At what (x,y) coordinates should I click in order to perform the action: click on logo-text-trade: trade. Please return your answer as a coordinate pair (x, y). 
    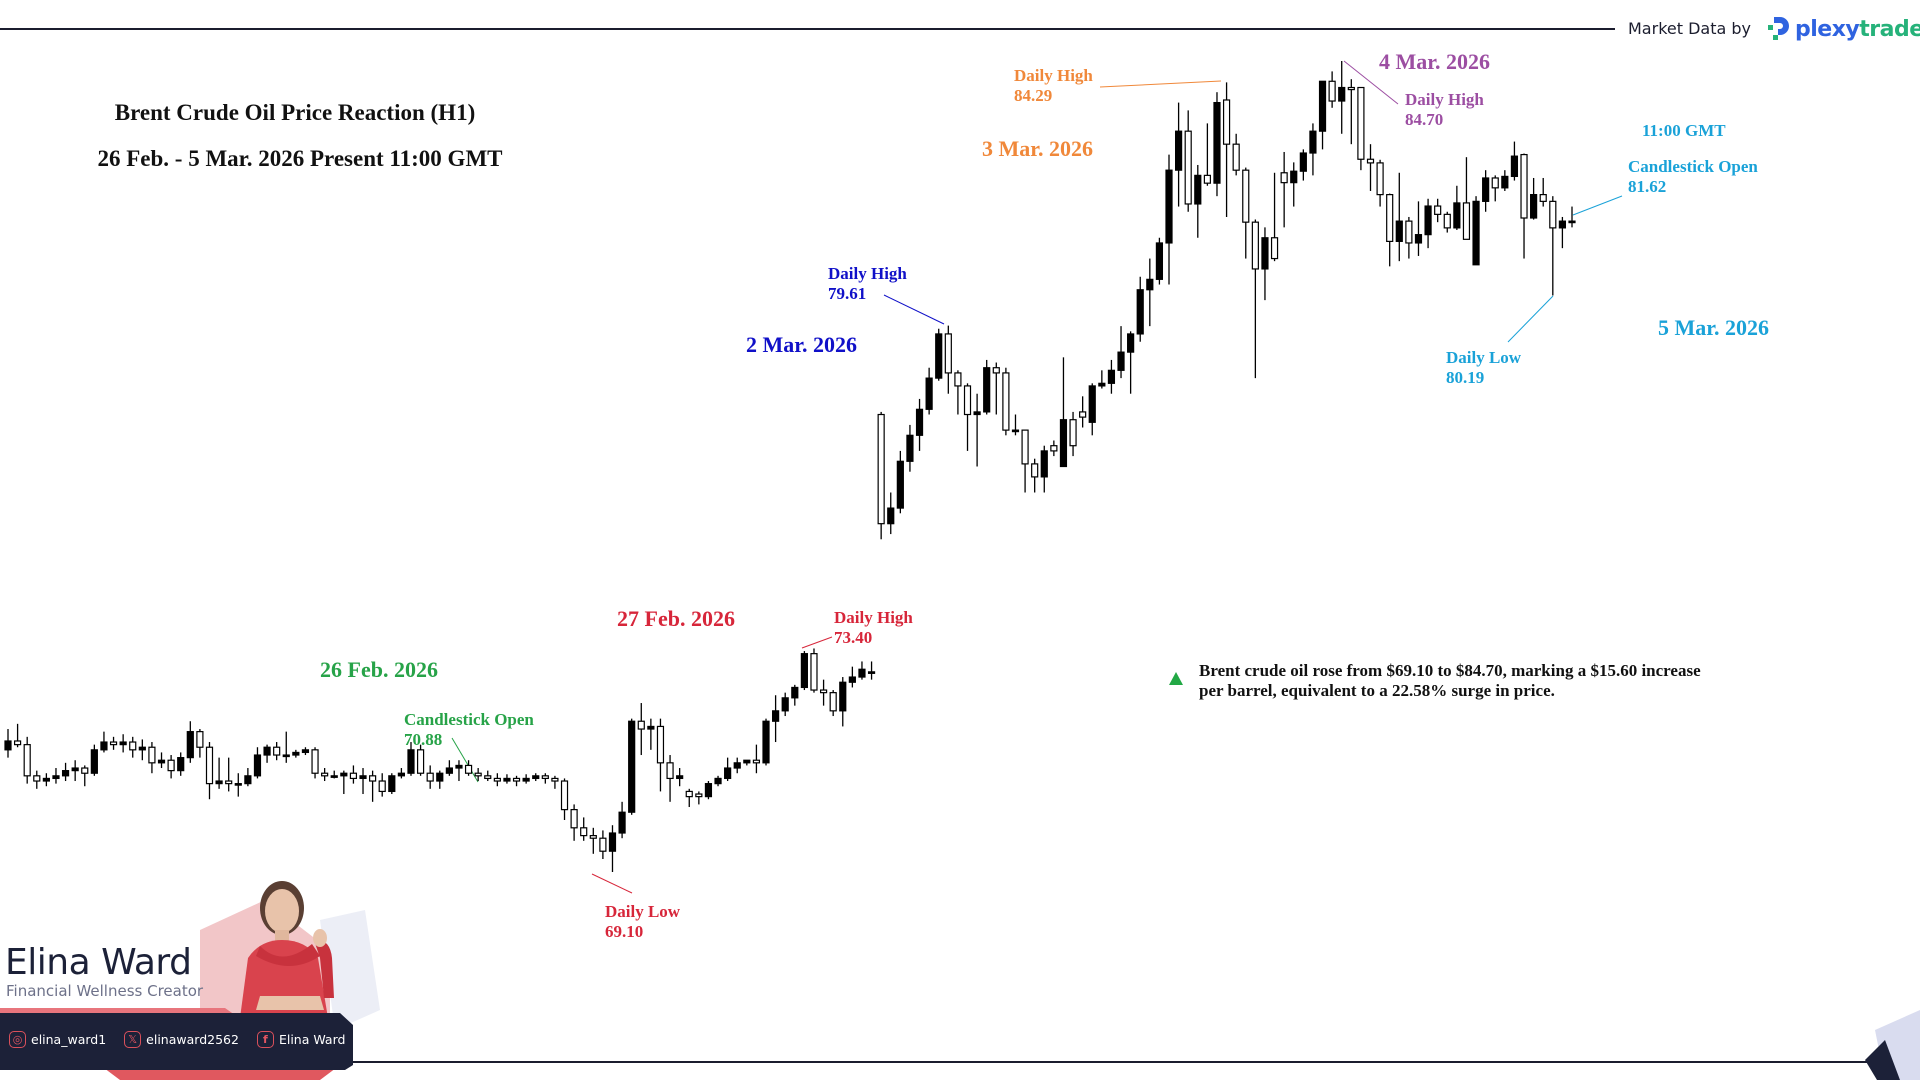
    Looking at the image, I should click on (1889, 29).